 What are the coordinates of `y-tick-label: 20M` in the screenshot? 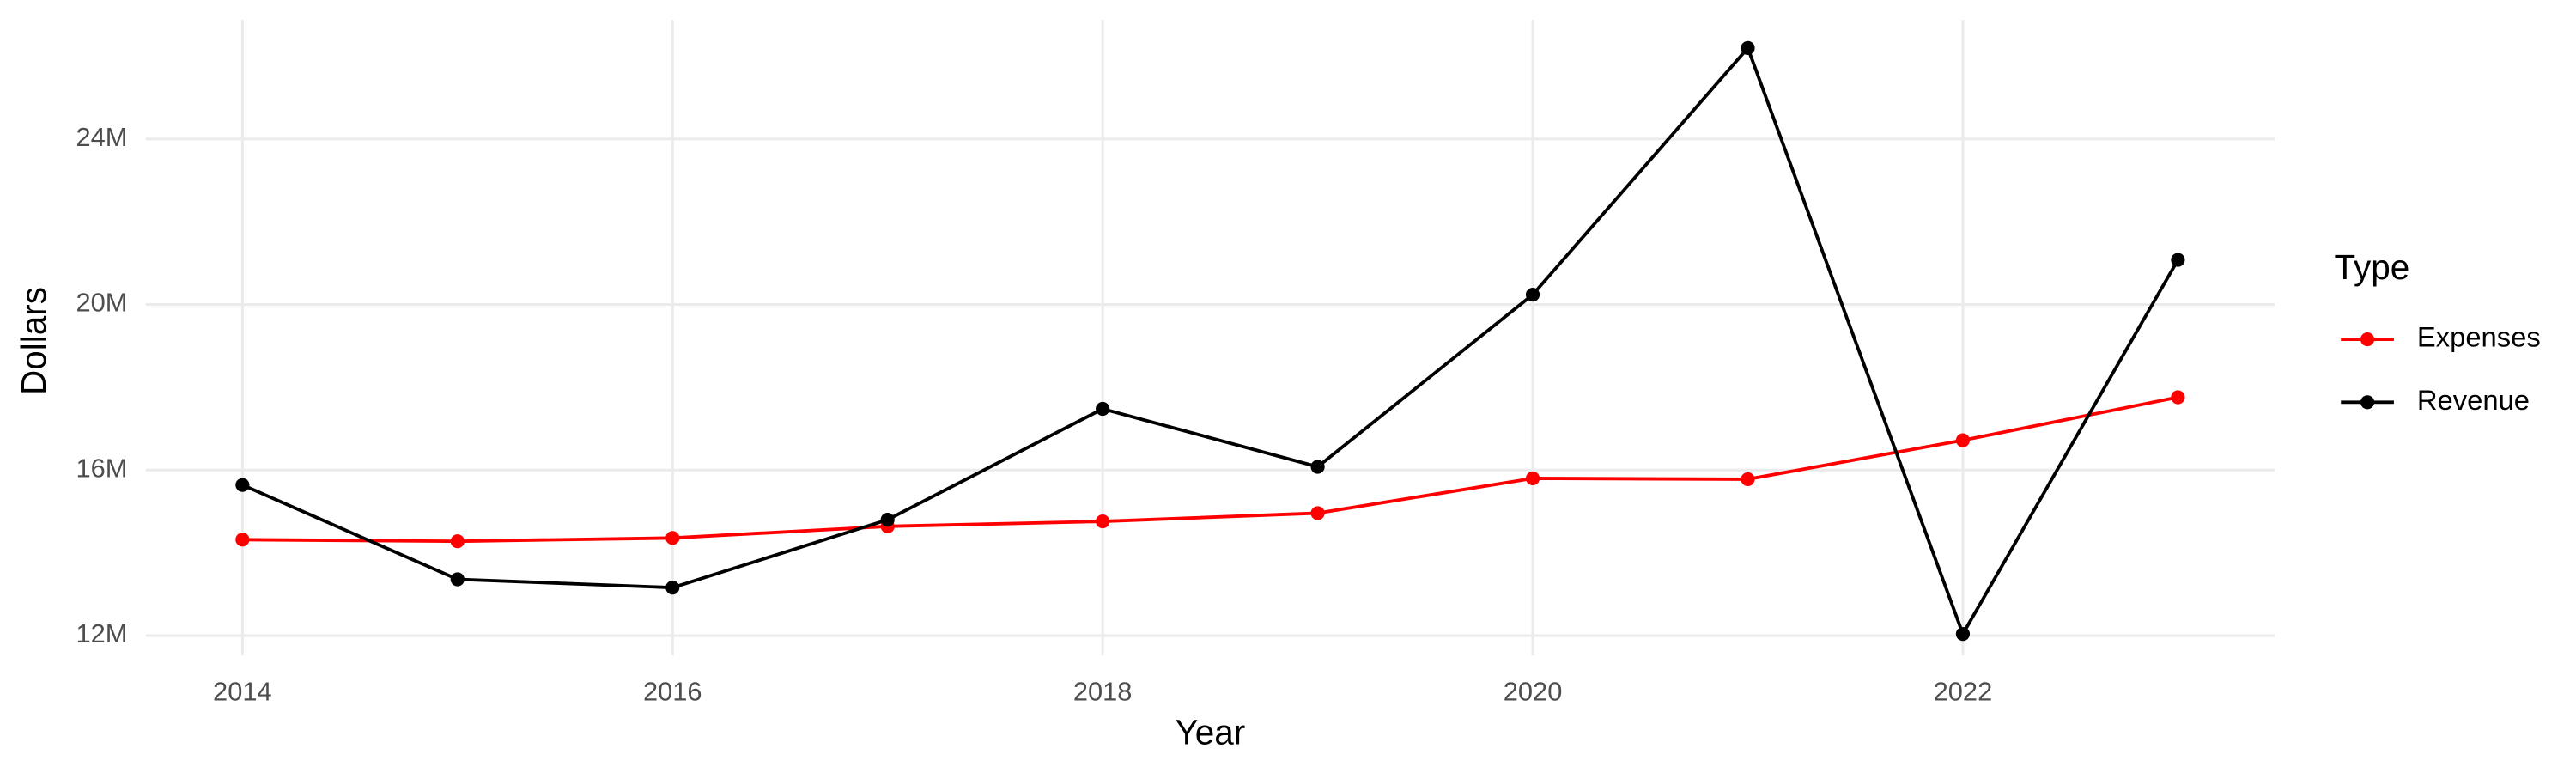 It's located at (101, 303).